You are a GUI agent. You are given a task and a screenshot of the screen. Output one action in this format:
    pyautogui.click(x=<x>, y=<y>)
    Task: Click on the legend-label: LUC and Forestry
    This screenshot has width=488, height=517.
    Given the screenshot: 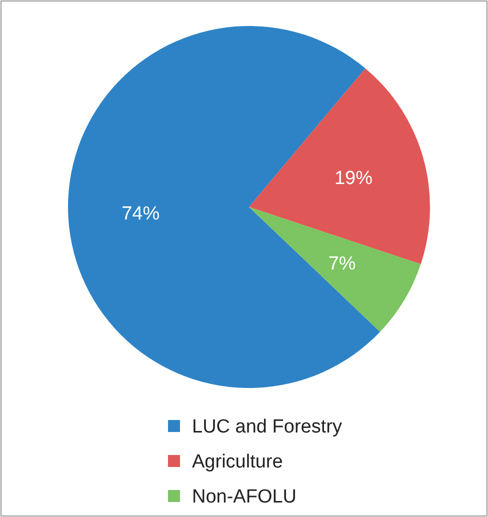 What is the action you would take?
    pyautogui.click(x=267, y=427)
    